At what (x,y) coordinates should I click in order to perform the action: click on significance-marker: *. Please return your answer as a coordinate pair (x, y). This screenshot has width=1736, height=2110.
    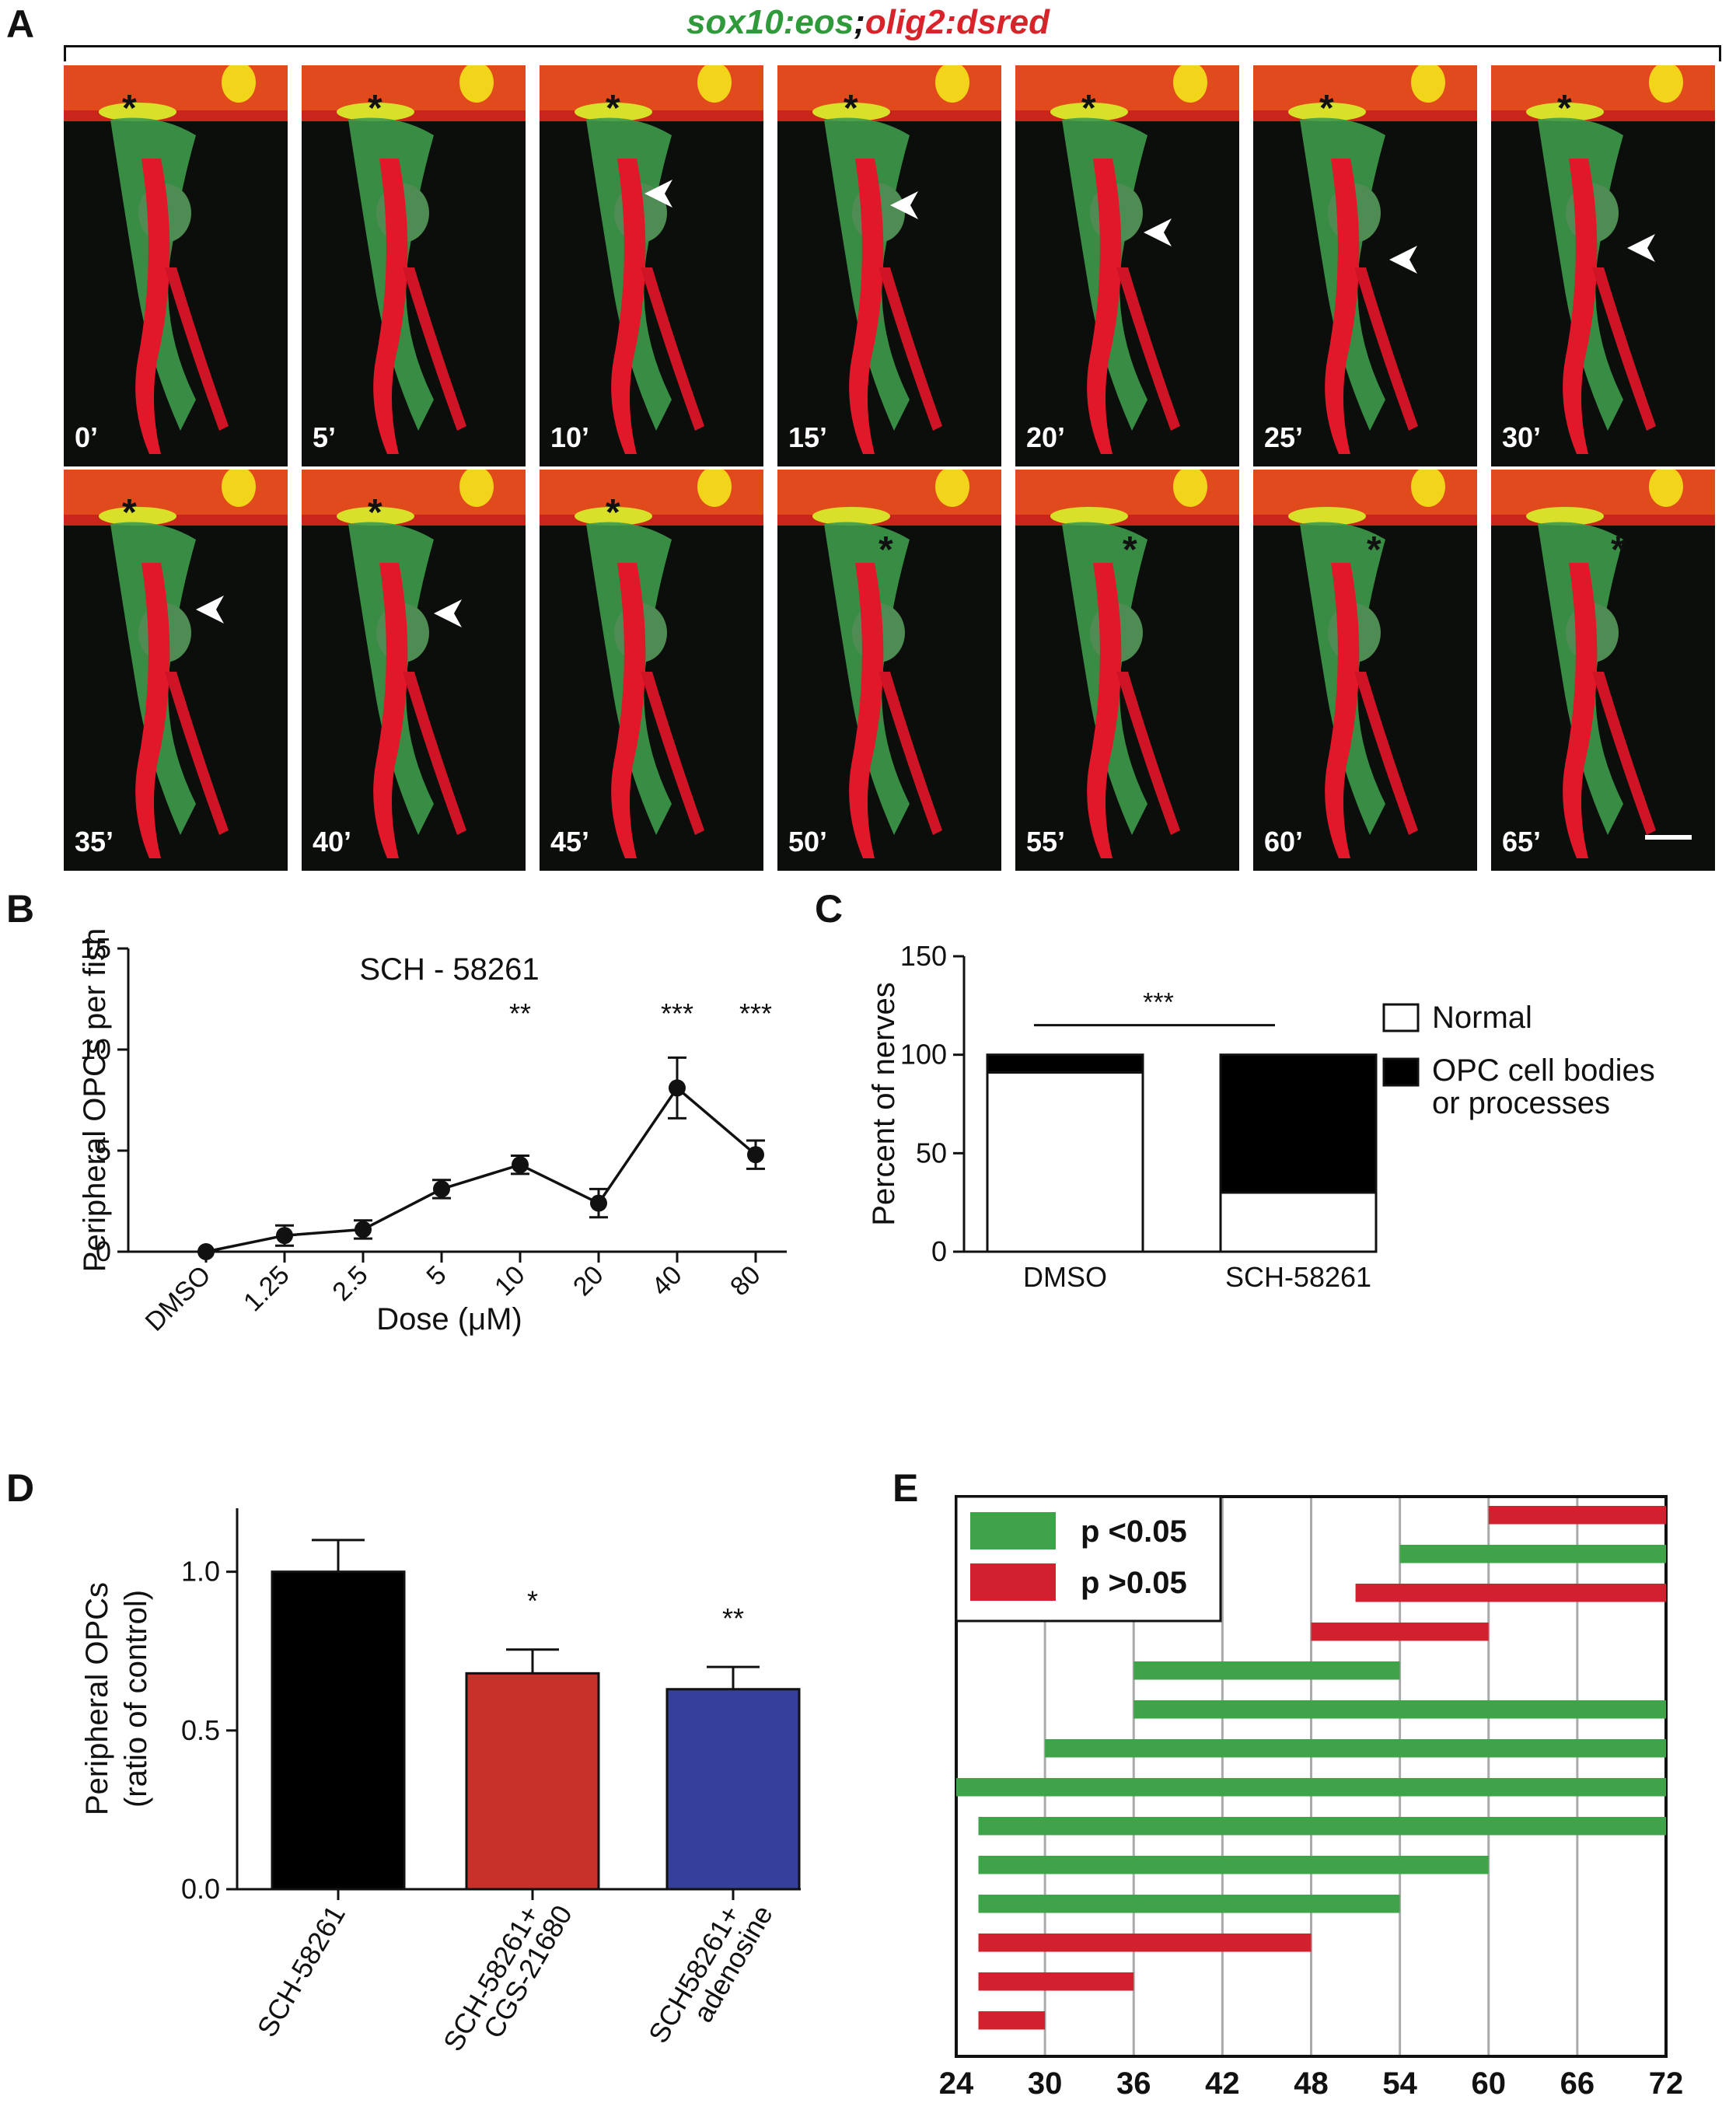
    Looking at the image, I should click on (532, 1601).